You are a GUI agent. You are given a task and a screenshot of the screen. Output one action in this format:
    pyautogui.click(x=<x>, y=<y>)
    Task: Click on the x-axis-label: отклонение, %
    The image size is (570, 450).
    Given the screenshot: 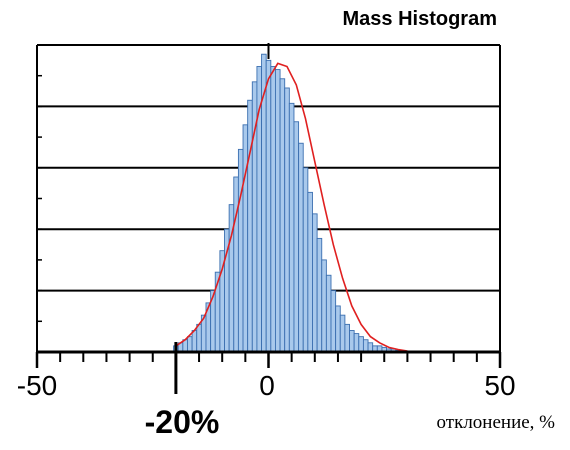 What is the action you would take?
    pyautogui.click(x=496, y=422)
    